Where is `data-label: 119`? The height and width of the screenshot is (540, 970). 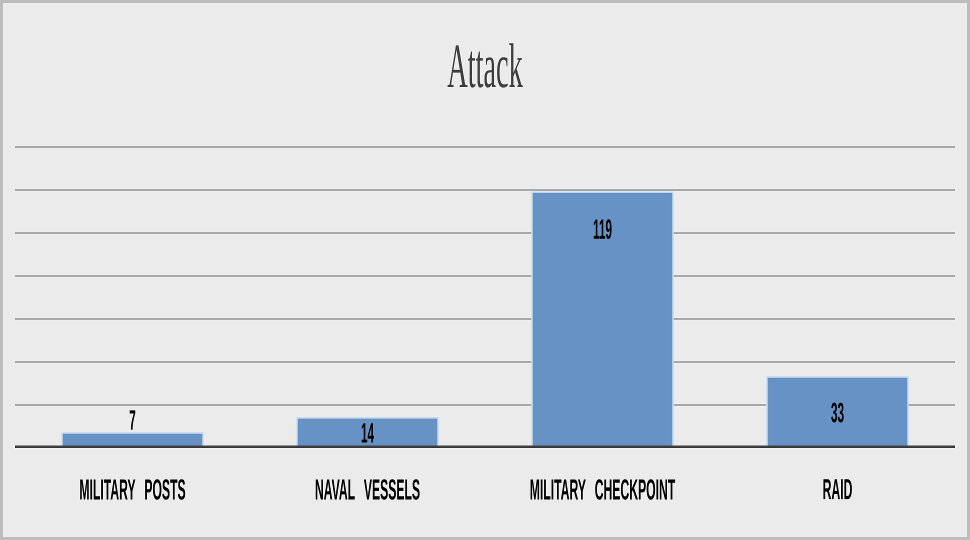 data-label: 119 is located at coordinates (603, 229).